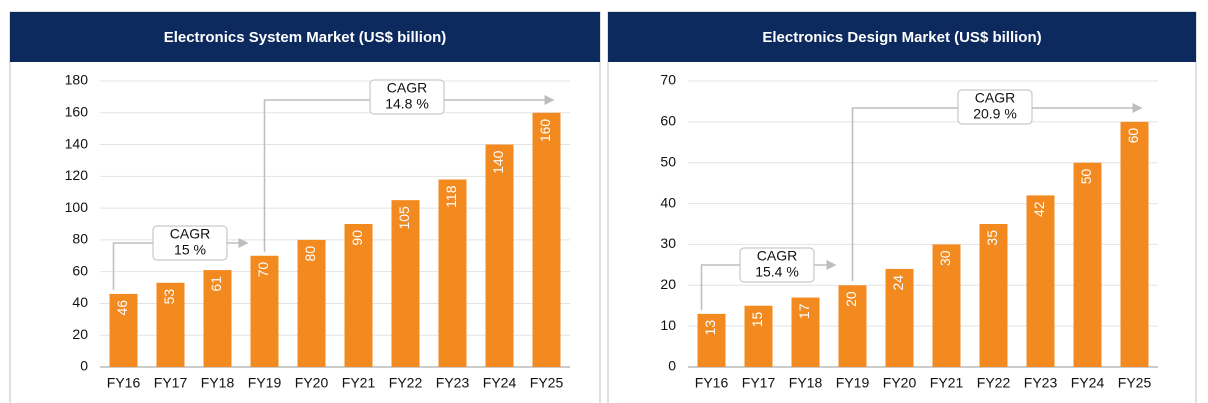 Image resolution: width=1208 pixels, height=403 pixels. I want to click on chart-title: Electronics Design Market (US$ billion), so click(901, 37).